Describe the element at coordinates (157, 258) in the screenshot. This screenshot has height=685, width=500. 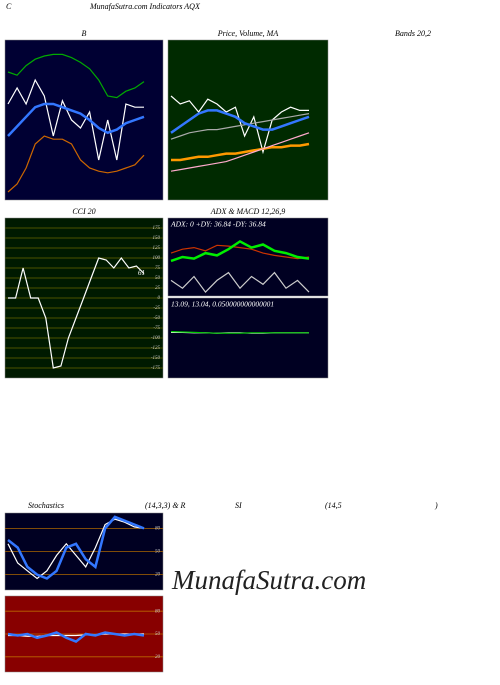
I see `y-tick-label: 100` at that location.